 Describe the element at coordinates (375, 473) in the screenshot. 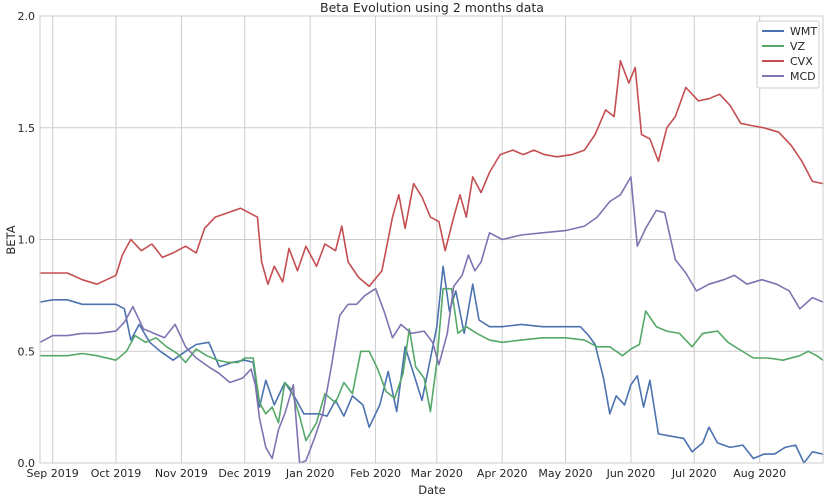

I see `x-tick-label: Feb 2020` at that location.